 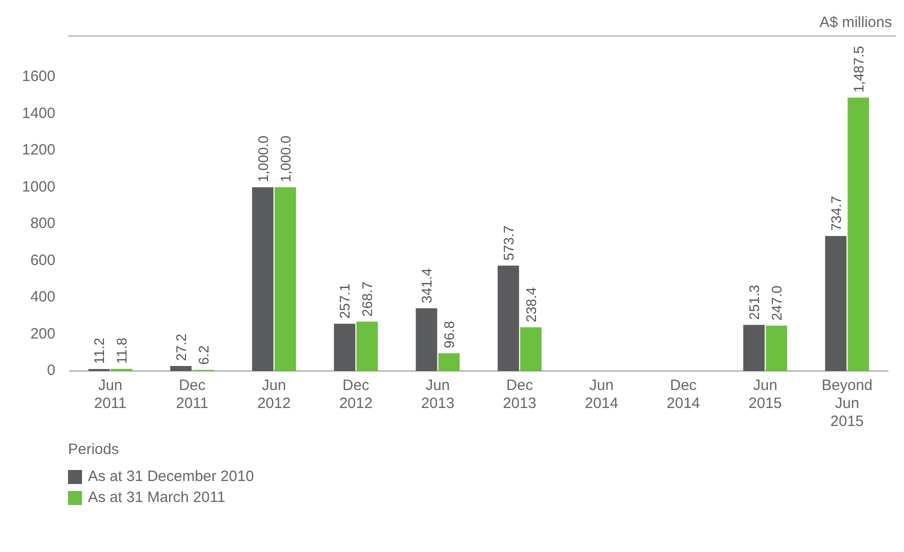 I want to click on x-tick-label: Beyond Jun 2015, so click(x=847, y=403).